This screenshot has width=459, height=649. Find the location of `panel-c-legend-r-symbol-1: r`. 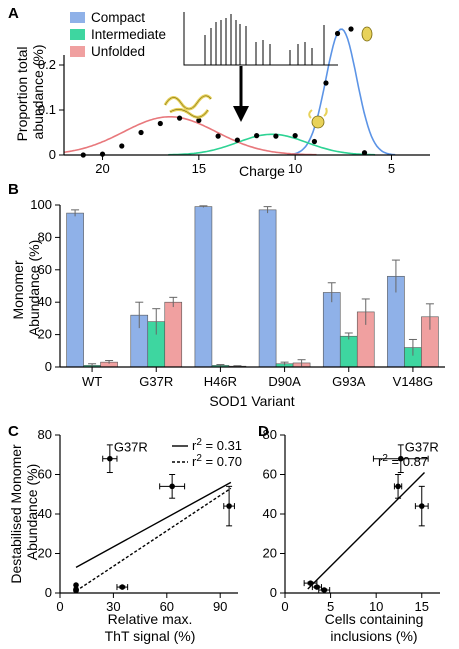

panel-c-legend-r-symbol-1: r is located at coordinates (194, 461).